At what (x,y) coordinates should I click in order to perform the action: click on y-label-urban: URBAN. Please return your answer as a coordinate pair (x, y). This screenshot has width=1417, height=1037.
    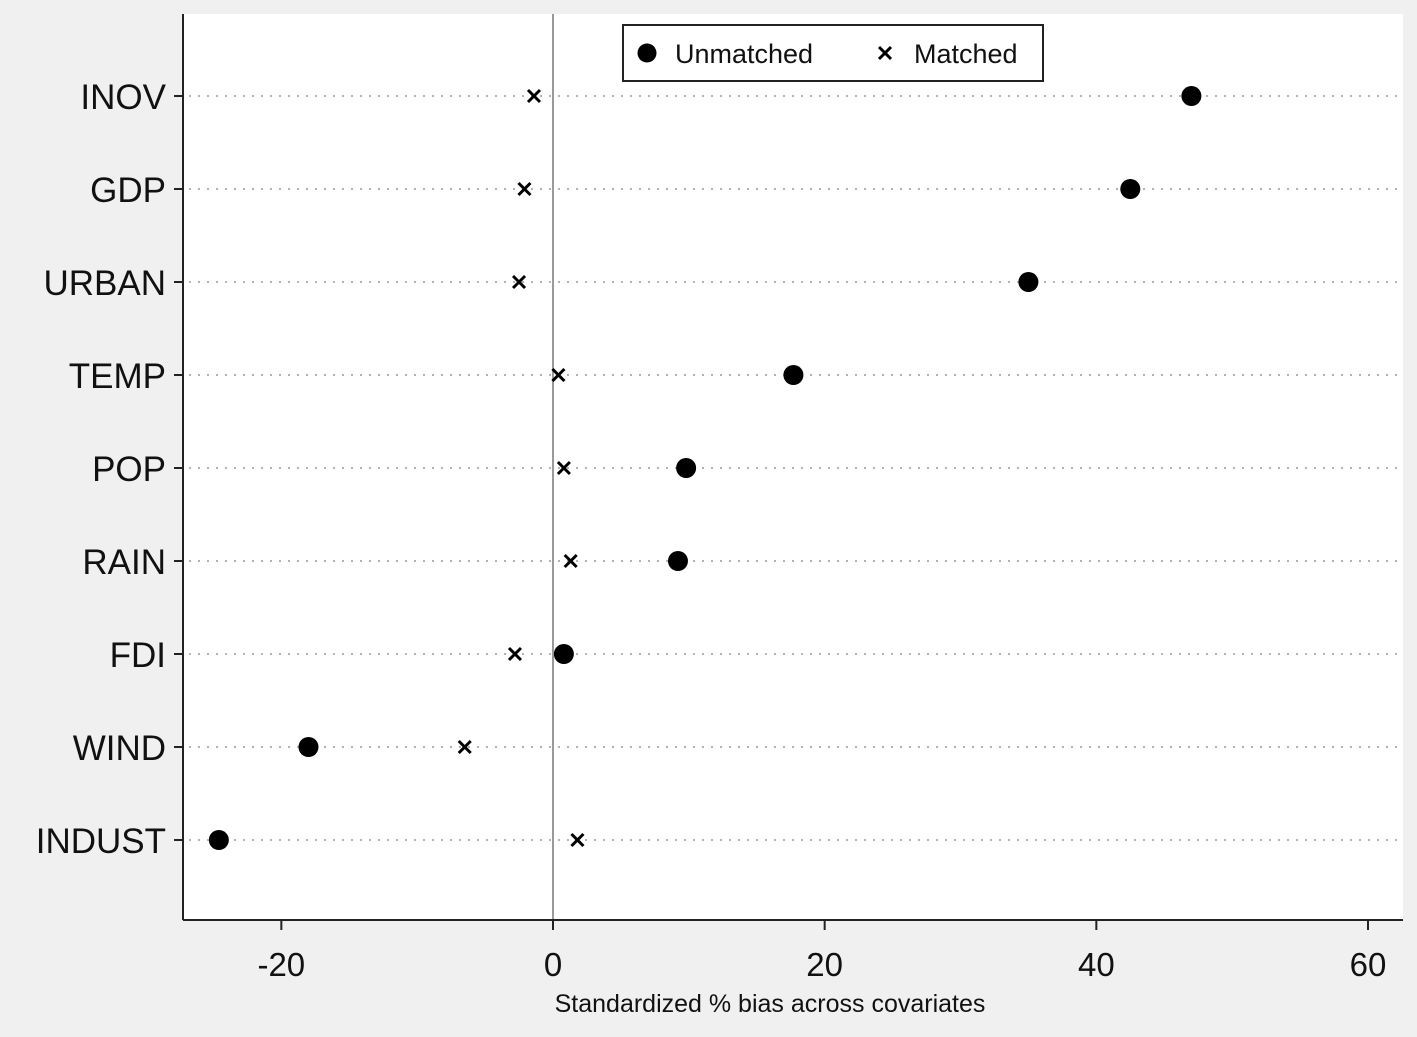
    Looking at the image, I should click on (104, 283).